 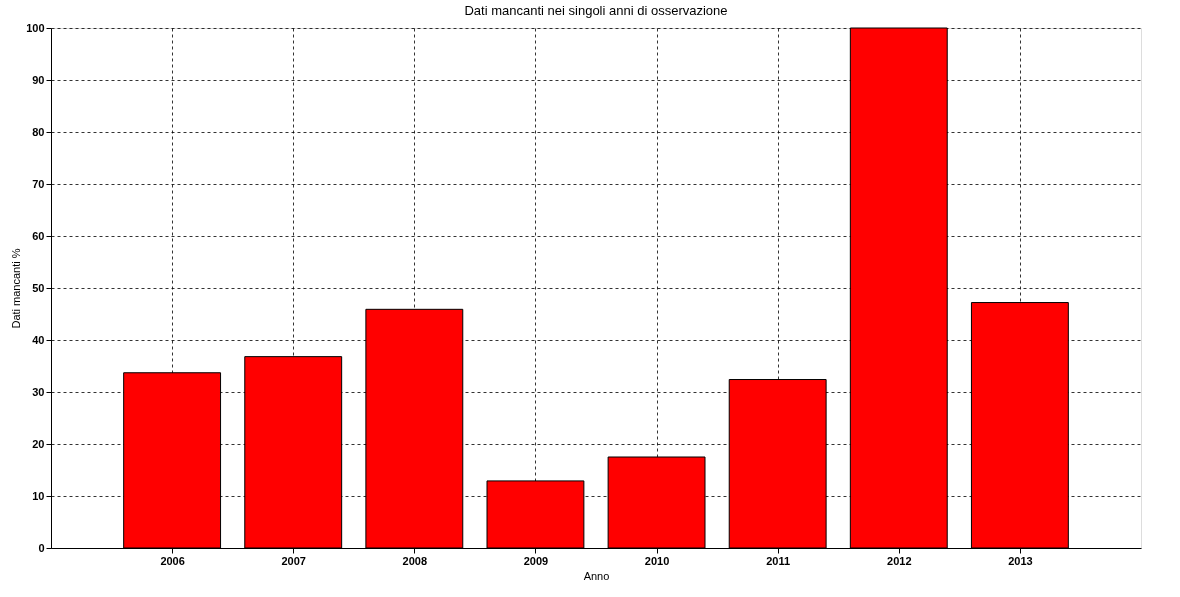 What do you see at coordinates (38, 443) in the screenshot?
I see `y-tick-label: 20` at bounding box center [38, 443].